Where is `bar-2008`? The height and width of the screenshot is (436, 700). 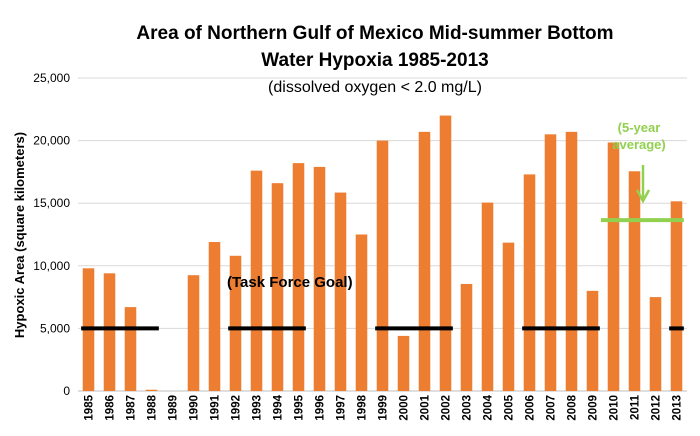 bar-2008 is located at coordinates (571, 261).